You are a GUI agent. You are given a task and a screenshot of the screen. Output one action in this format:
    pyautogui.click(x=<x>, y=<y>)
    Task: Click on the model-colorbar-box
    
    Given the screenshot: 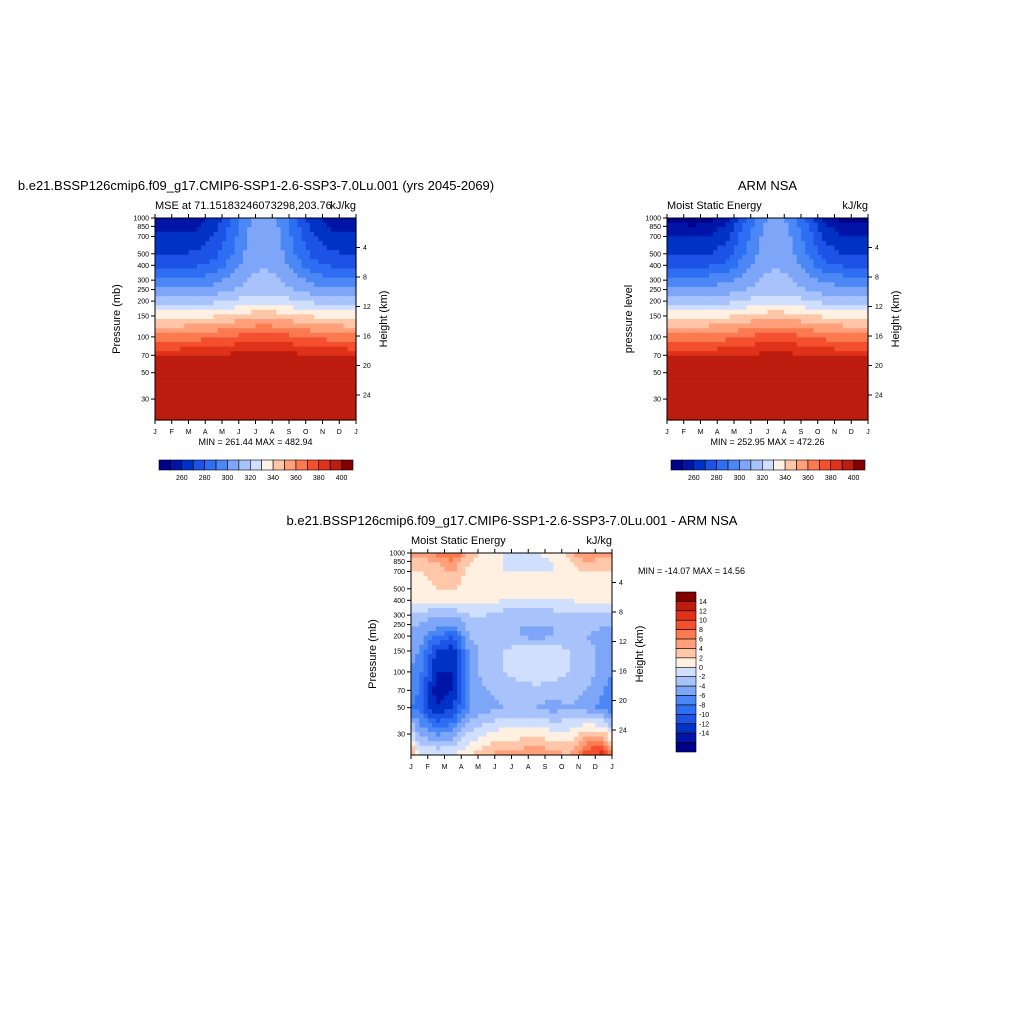 What is the action you would take?
    pyautogui.click(x=210, y=465)
    